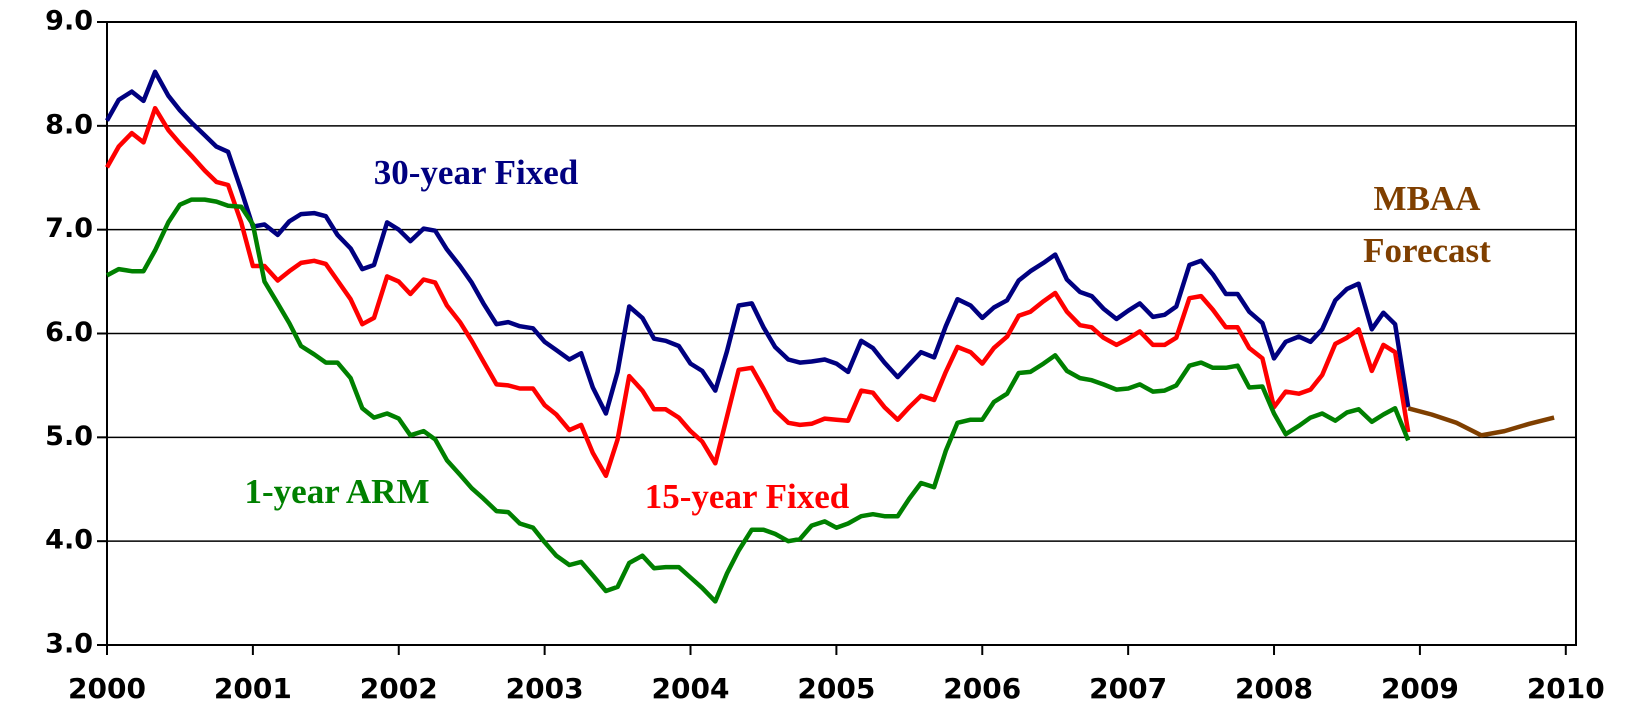 The height and width of the screenshot is (714, 1634). I want to click on x-tick-label: 2010, so click(1566, 688).